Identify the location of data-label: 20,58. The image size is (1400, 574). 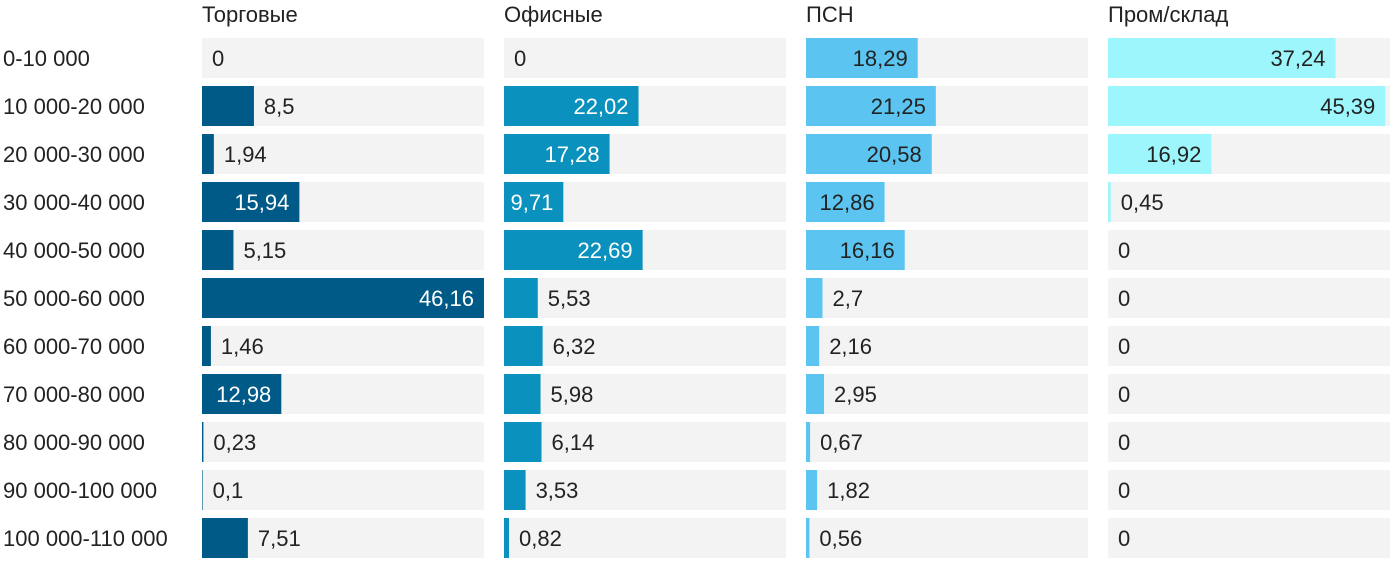
(894, 154).